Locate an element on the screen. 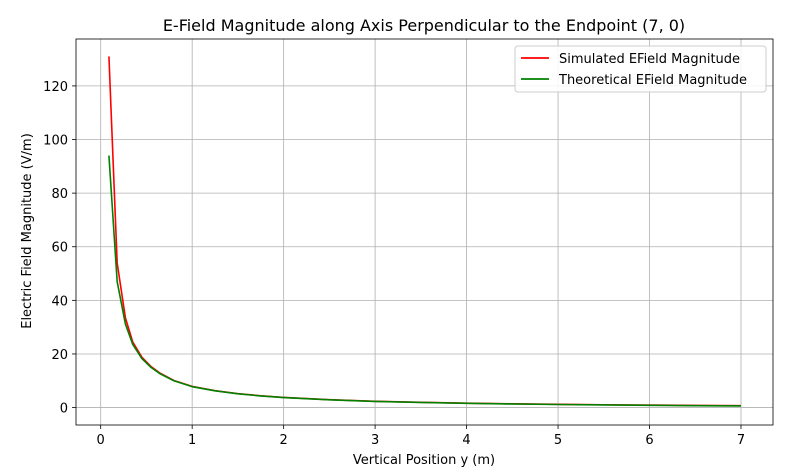 Image resolution: width=808 pixels, height=468 pixels. y-axis-label: Electric Field Magnitude (V/m) is located at coordinates (27, 231).